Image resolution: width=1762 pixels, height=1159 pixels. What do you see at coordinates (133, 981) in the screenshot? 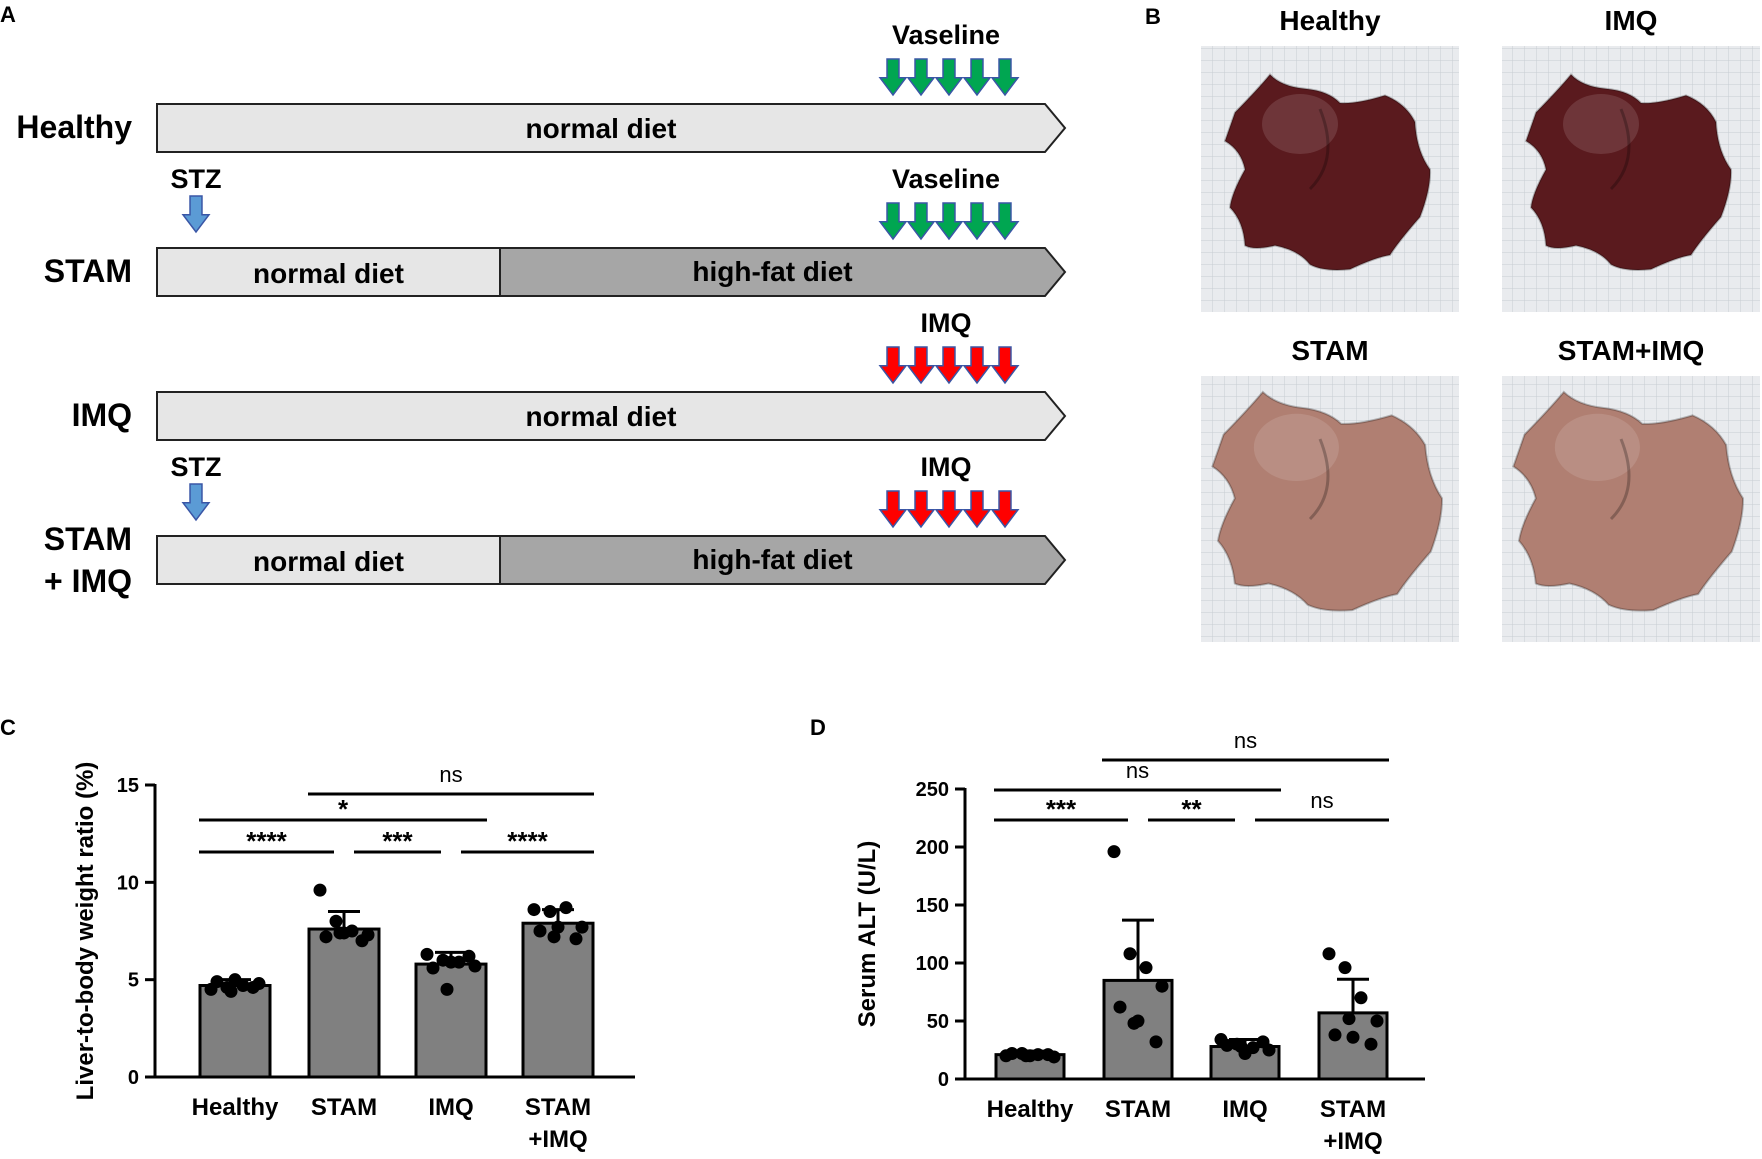
I see `y-tick-label: 5` at bounding box center [133, 981].